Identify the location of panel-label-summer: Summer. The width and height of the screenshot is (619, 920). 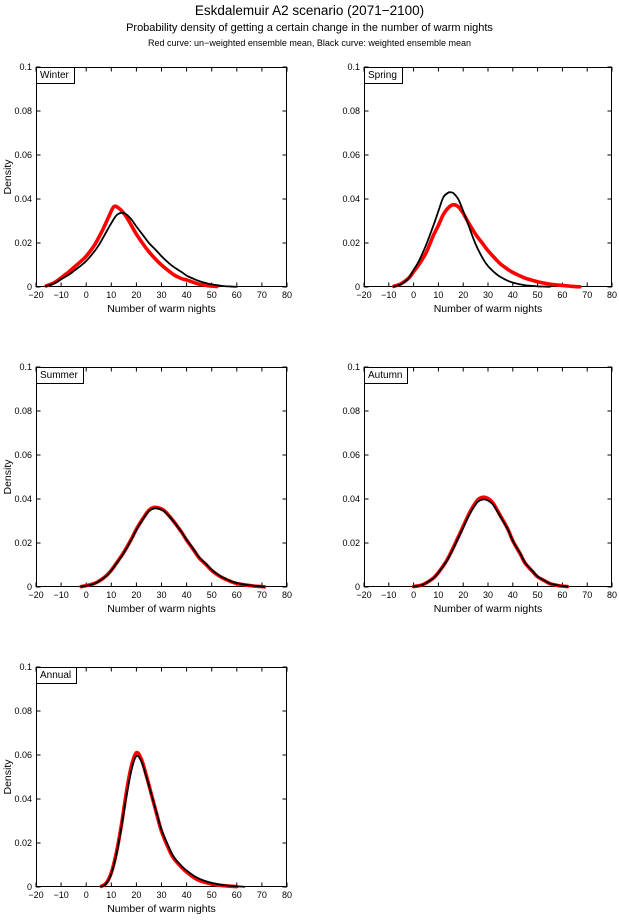
(60, 376).